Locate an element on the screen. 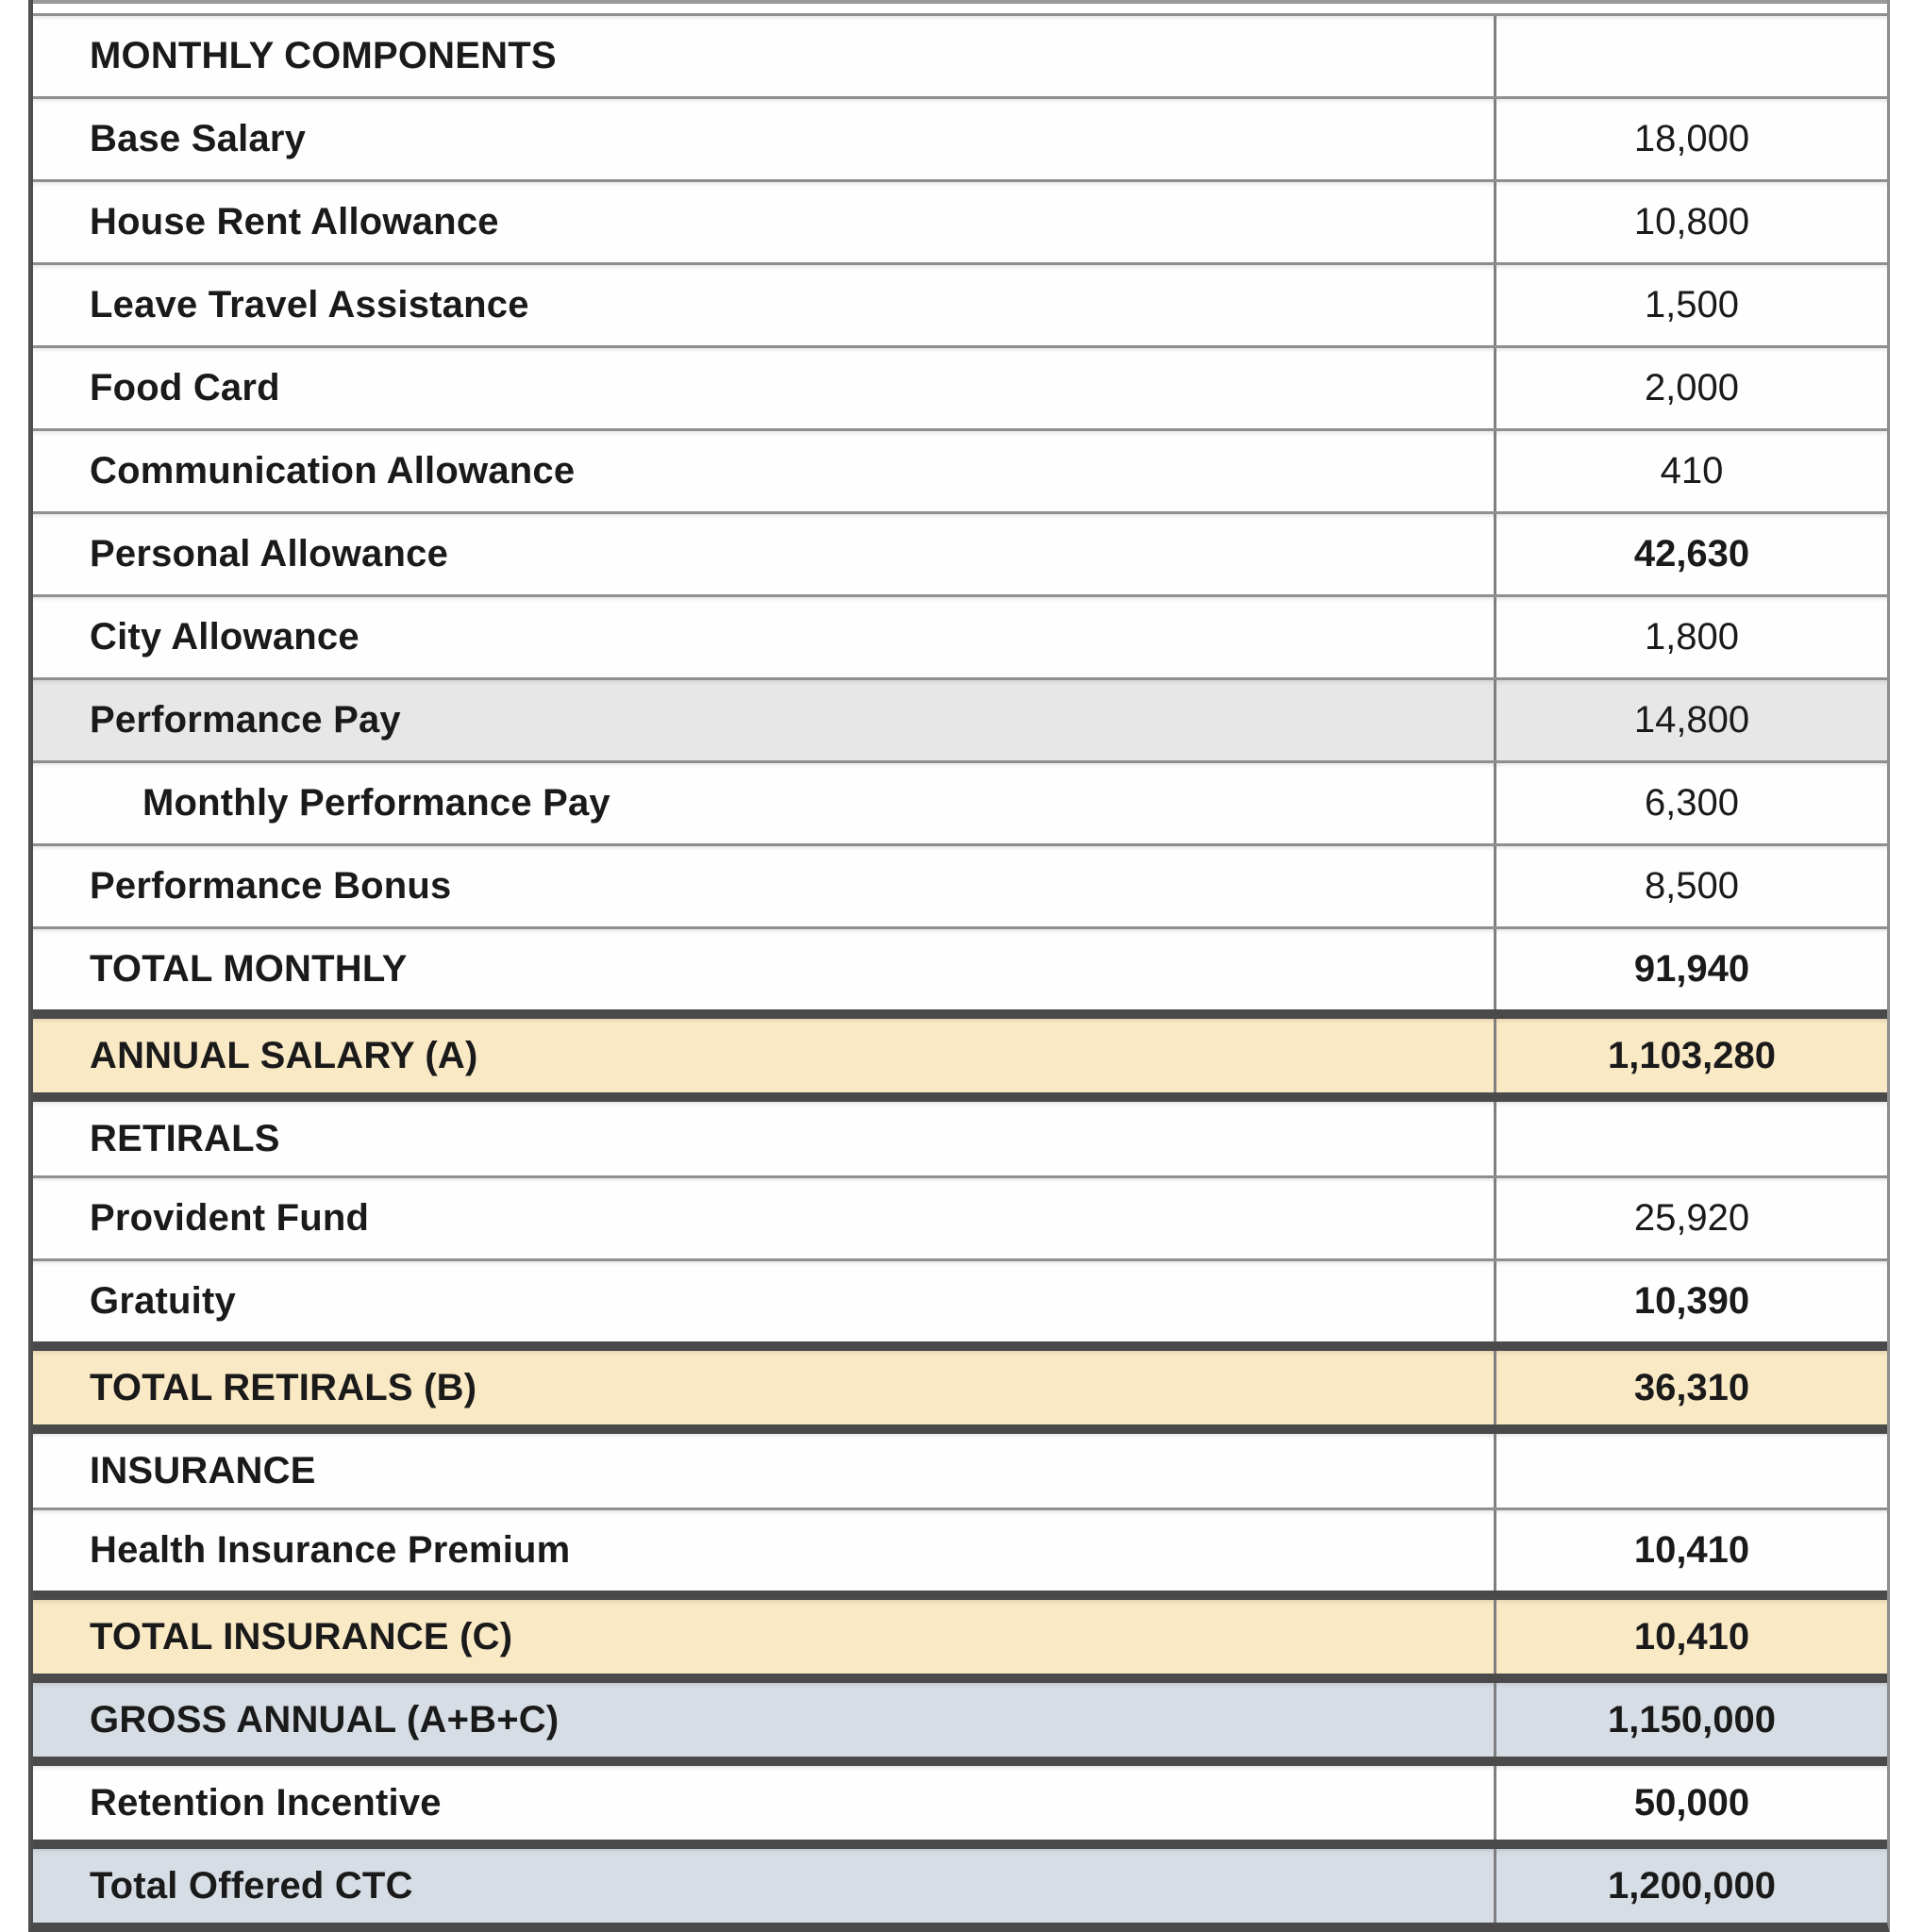 Image resolution: width=1922 pixels, height=1932 pixels. row-label: RETIRALS is located at coordinates (185, 1138).